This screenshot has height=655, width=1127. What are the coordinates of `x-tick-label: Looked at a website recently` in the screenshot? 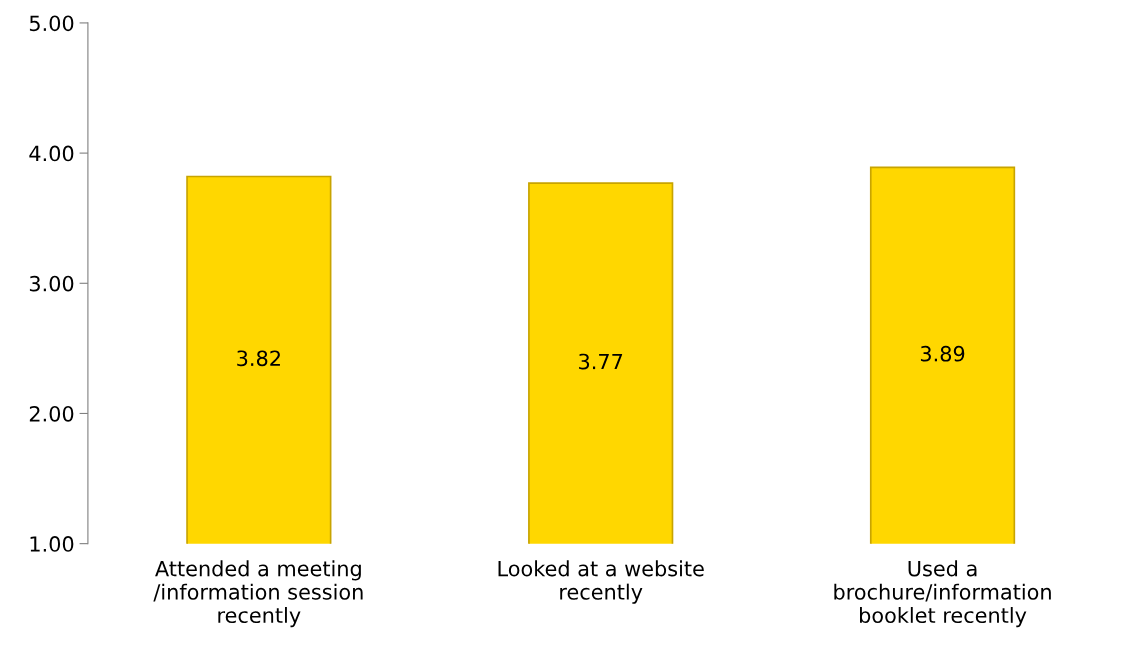 It's located at (601, 582).